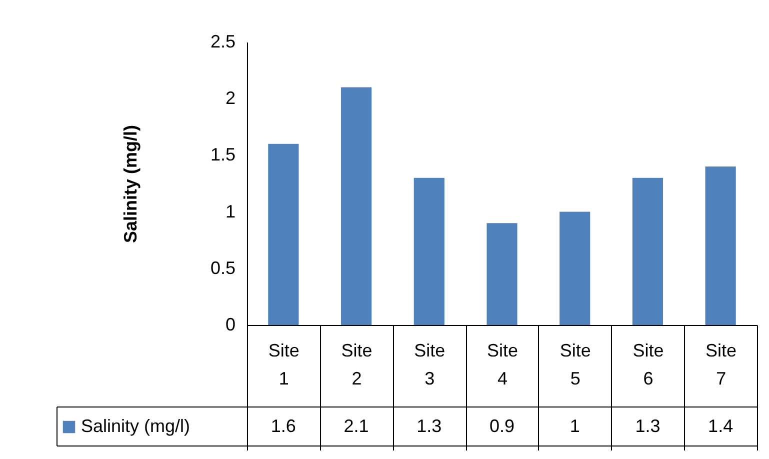 The image size is (769, 459). What do you see at coordinates (430, 364) in the screenshot?
I see `x-tick-label: Site 3` at bounding box center [430, 364].